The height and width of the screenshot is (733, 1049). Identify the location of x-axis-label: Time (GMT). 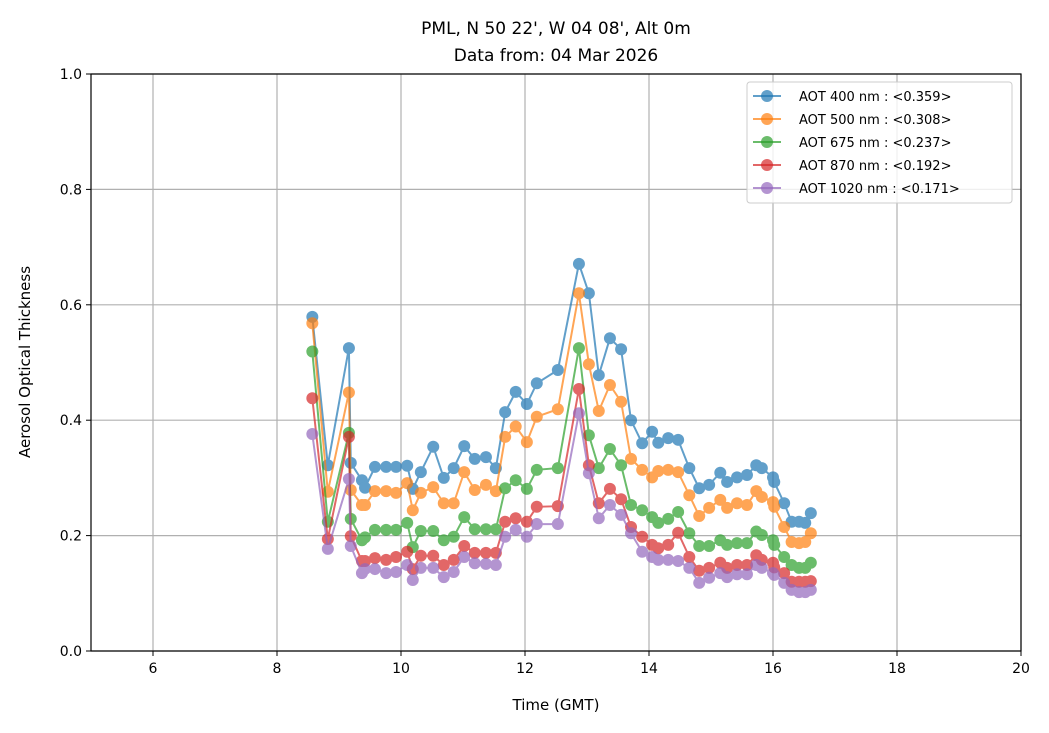
(556, 705).